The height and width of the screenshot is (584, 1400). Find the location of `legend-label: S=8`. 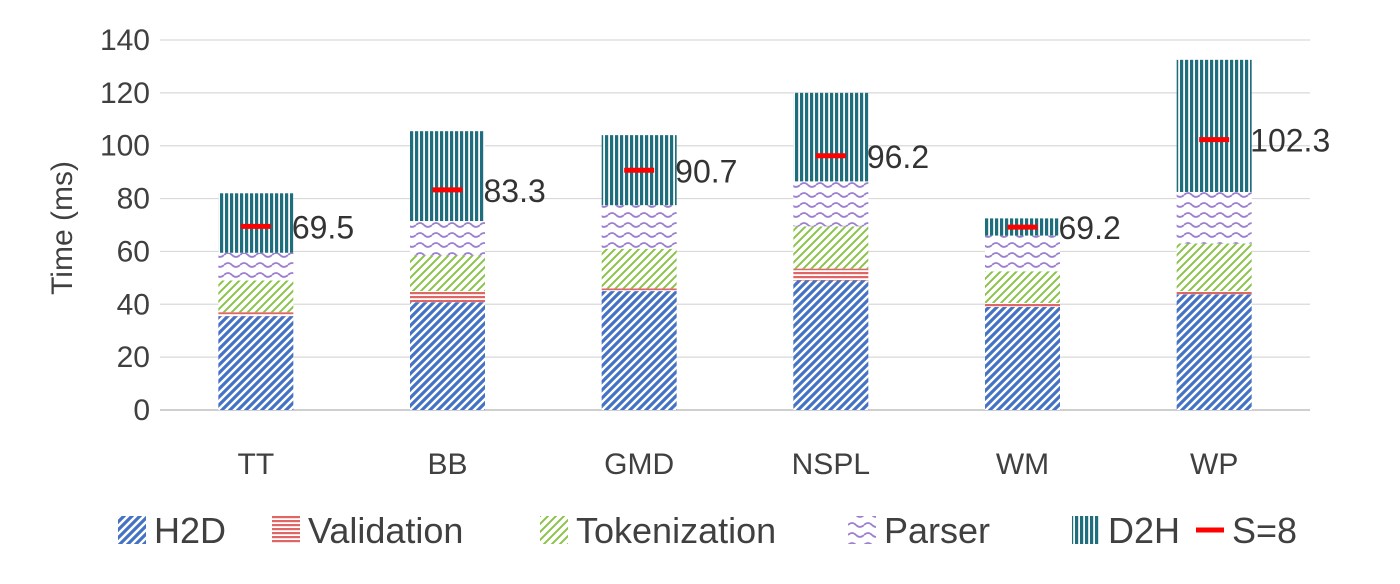

legend-label: S=8 is located at coordinates (1264, 530).